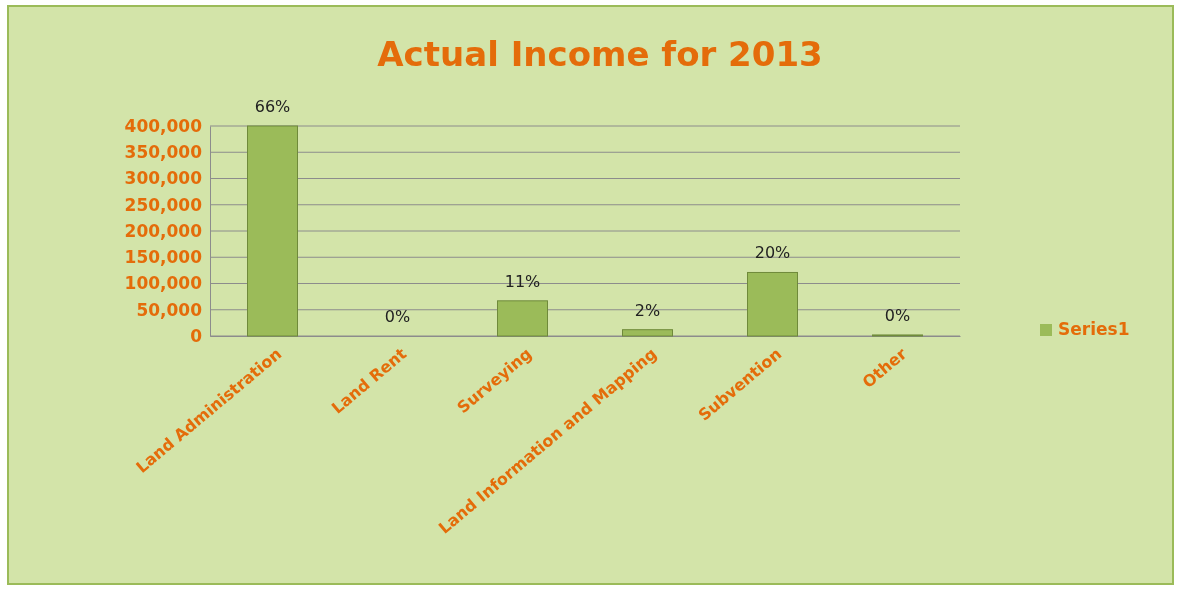 This screenshot has height=591, width=1181. I want to click on y-tick-label: 50,000, so click(169, 309).